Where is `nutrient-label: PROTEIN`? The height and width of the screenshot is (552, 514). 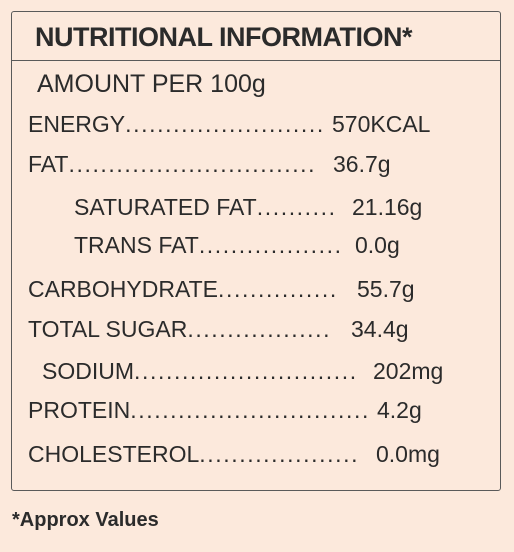
nutrient-label: PROTEIN is located at coordinates (79, 410).